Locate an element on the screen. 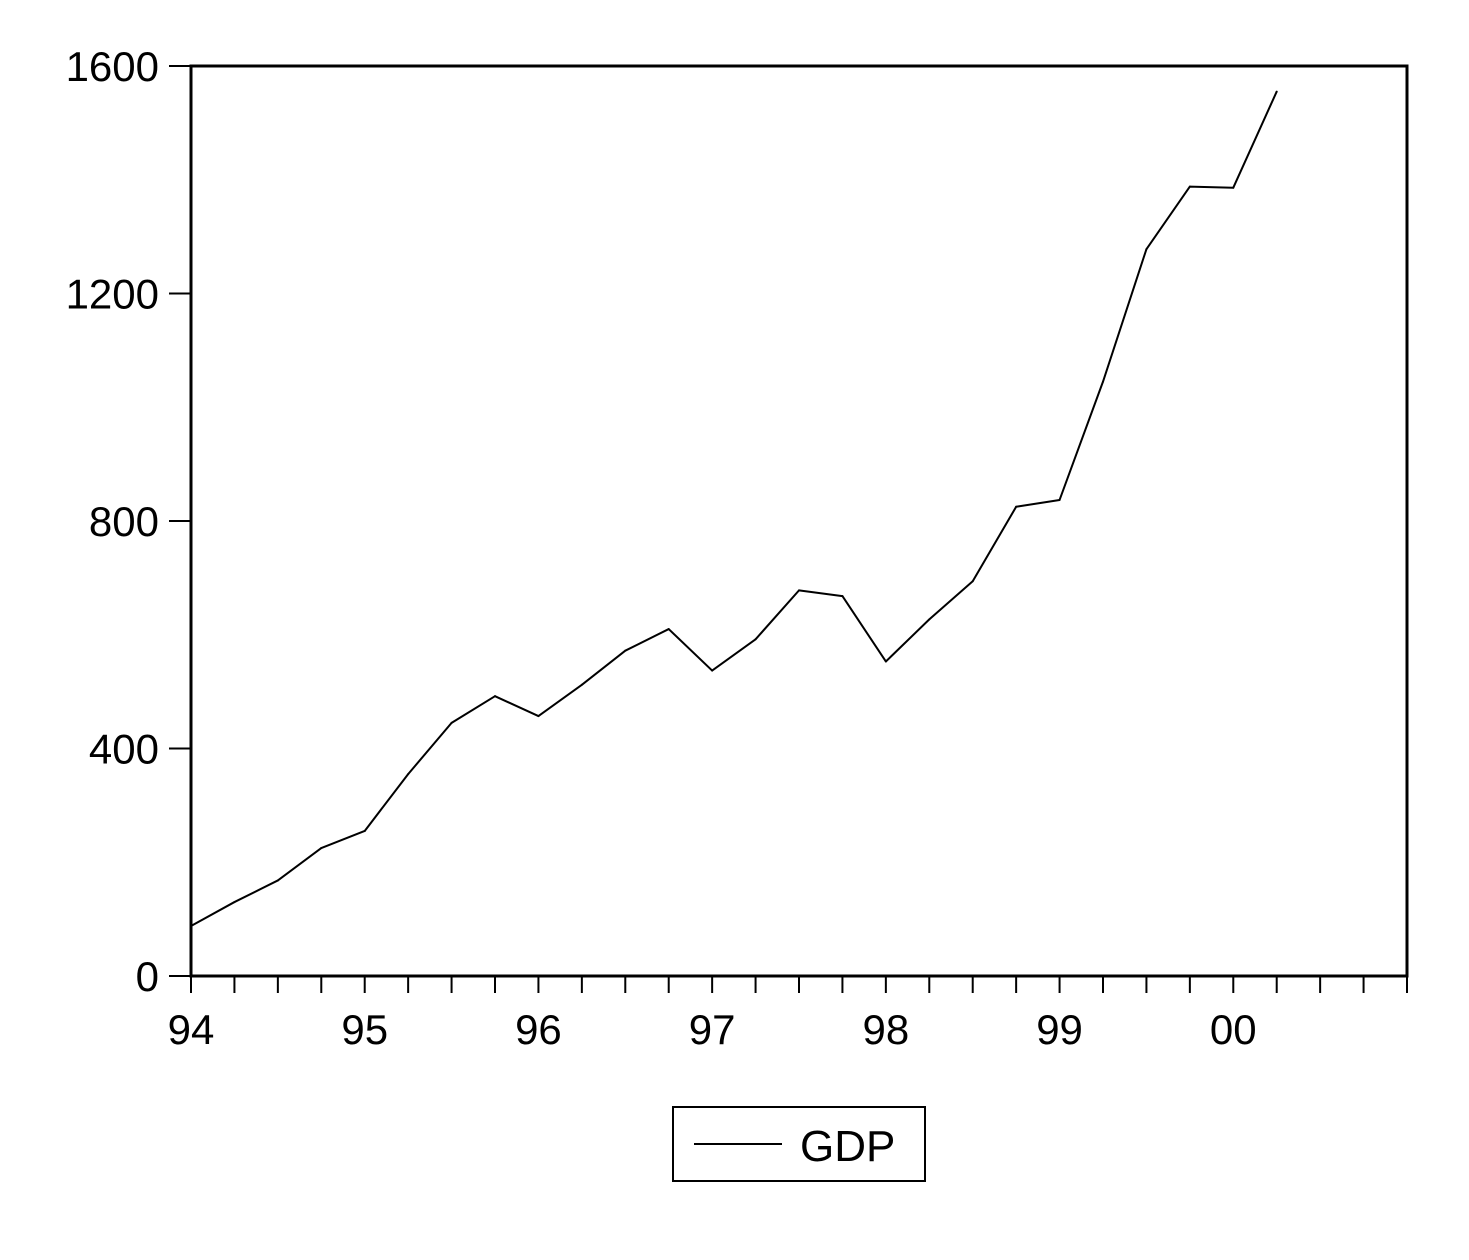  x-tick-label: 98 is located at coordinates (885, 1029).